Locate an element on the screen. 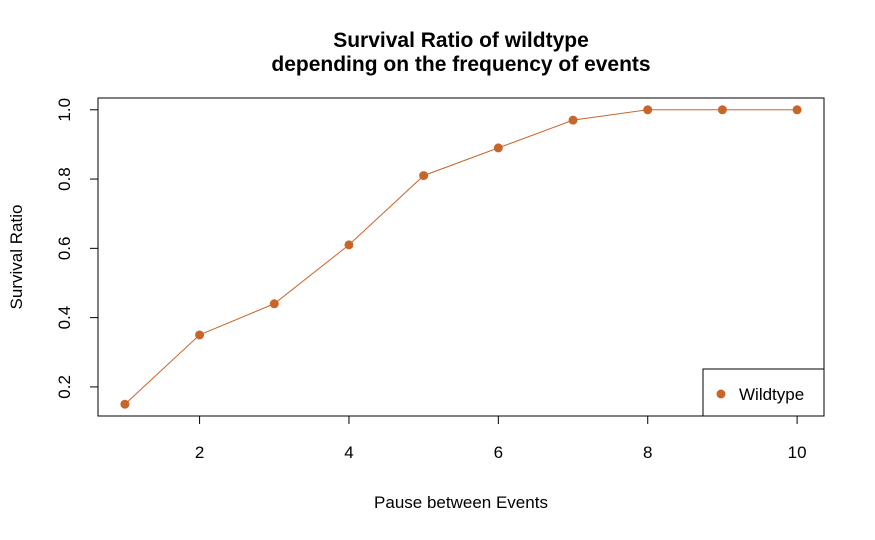 This screenshot has width=875, height=540. legend-marker is located at coordinates (721, 394).